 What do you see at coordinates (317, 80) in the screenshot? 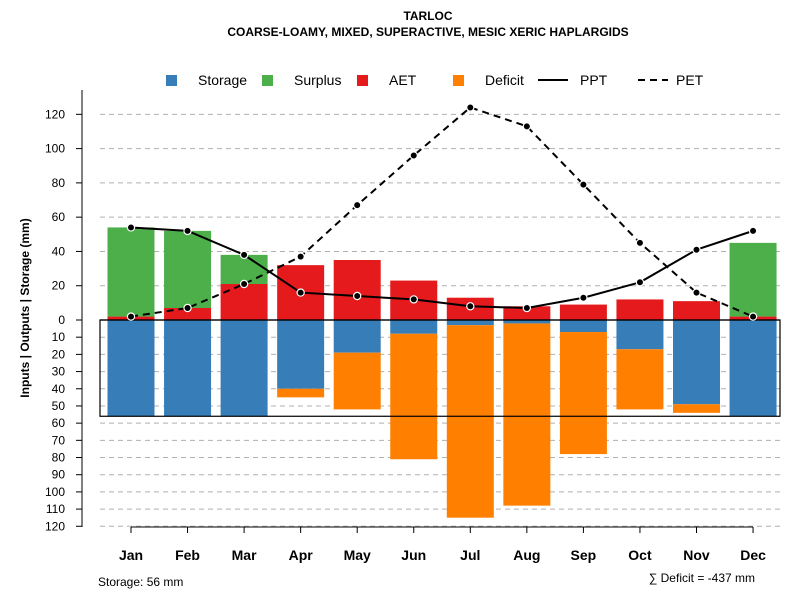
I see `legend-surplus-label: Surplus` at bounding box center [317, 80].